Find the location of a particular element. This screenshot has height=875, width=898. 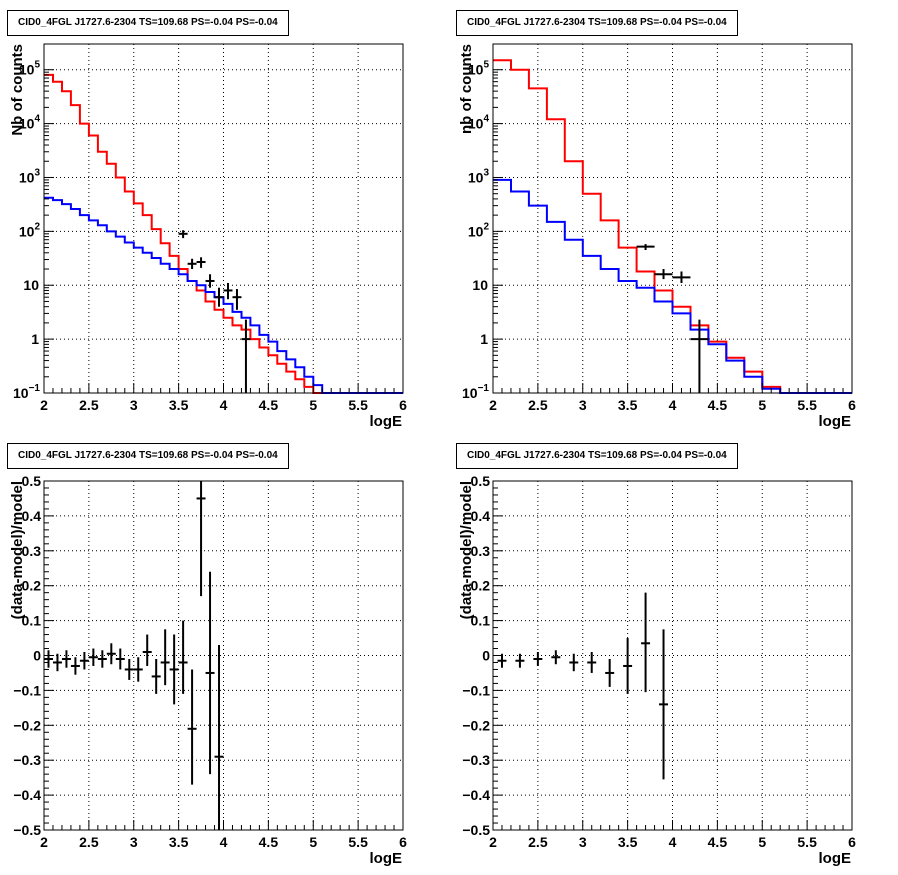

y-tick-label: 0.3 is located at coordinates (481, 551).